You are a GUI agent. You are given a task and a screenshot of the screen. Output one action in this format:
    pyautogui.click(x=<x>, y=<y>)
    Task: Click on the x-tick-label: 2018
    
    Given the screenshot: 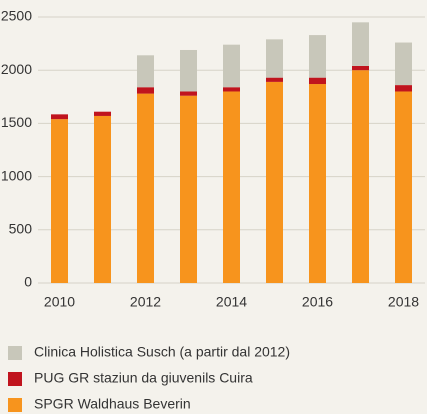 What is the action you would take?
    pyautogui.click(x=403, y=302)
    